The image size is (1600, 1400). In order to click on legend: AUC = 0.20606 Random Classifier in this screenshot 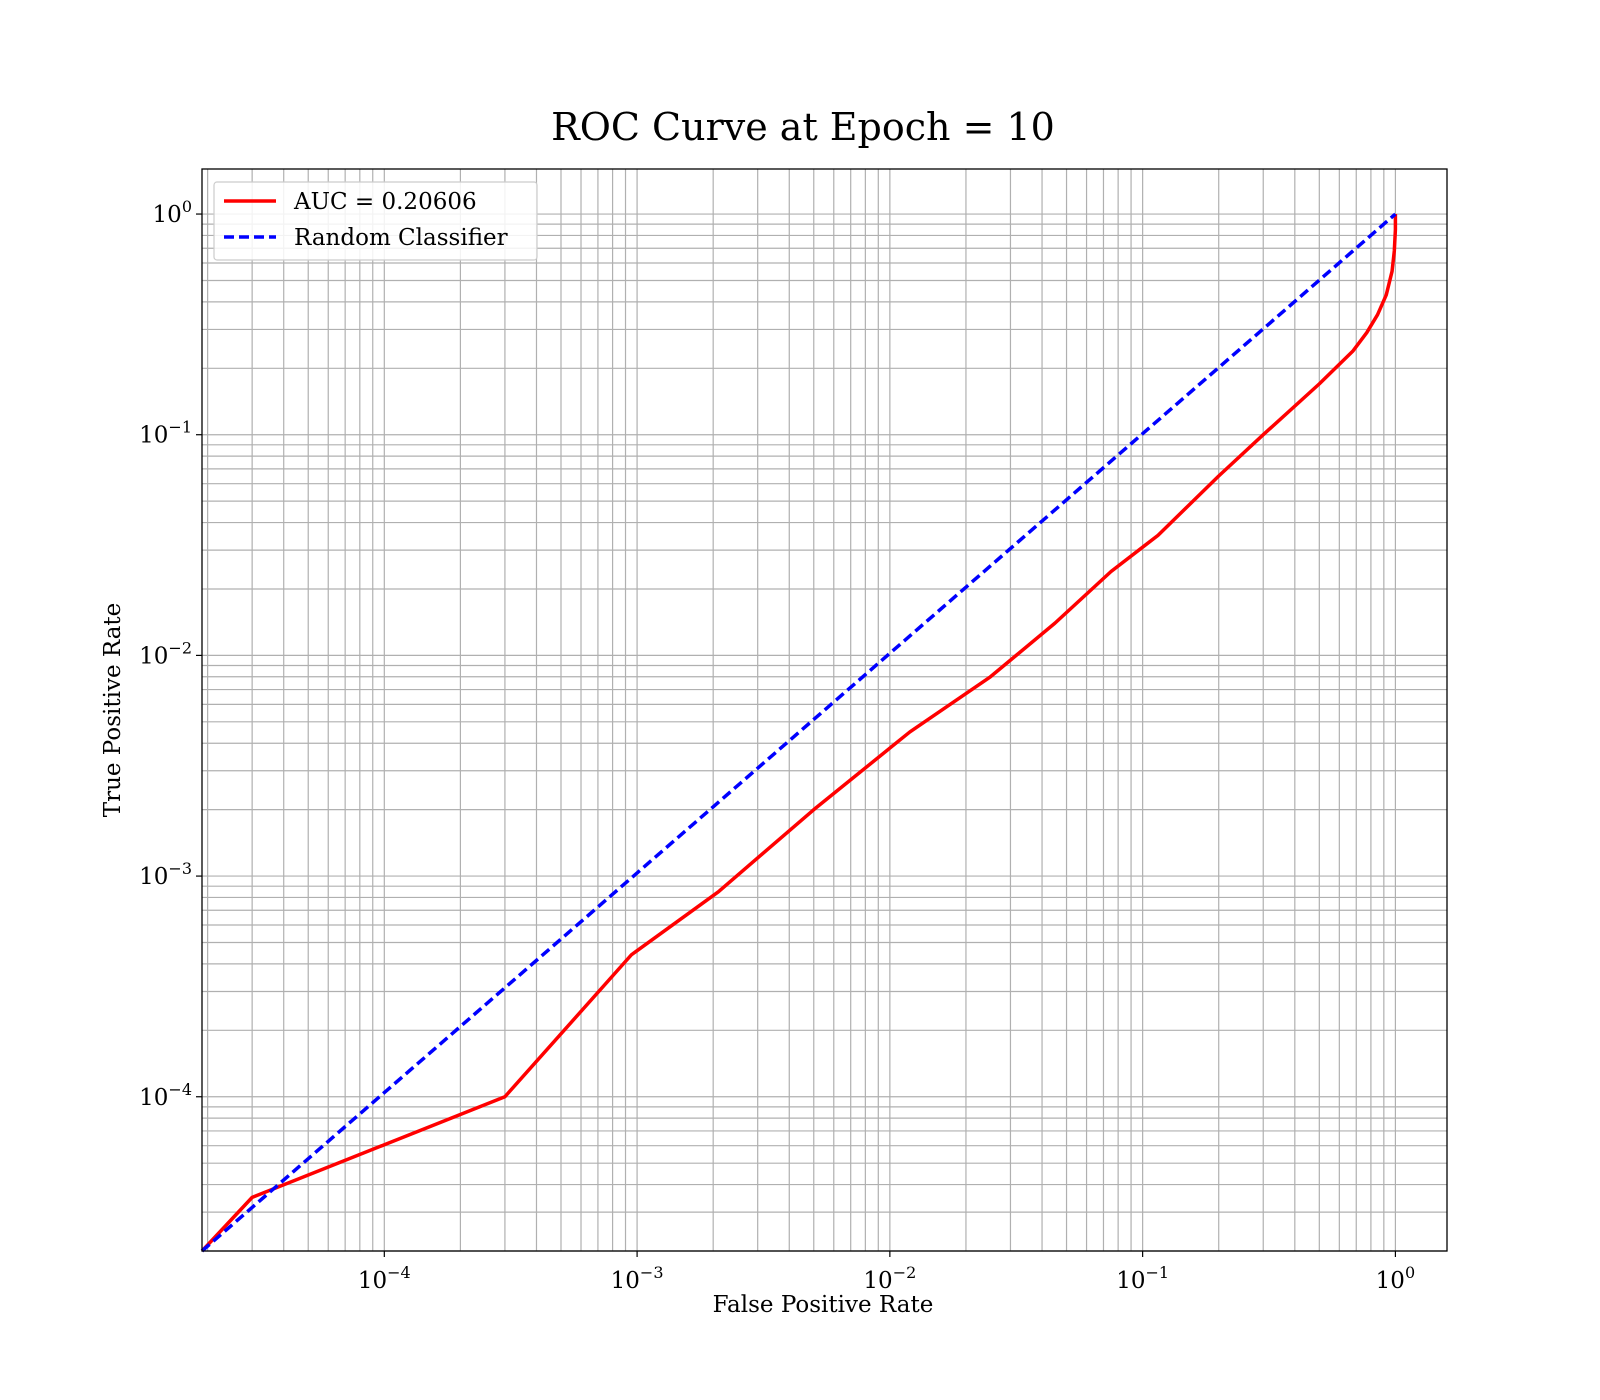, I will do `click(375, 221)`.